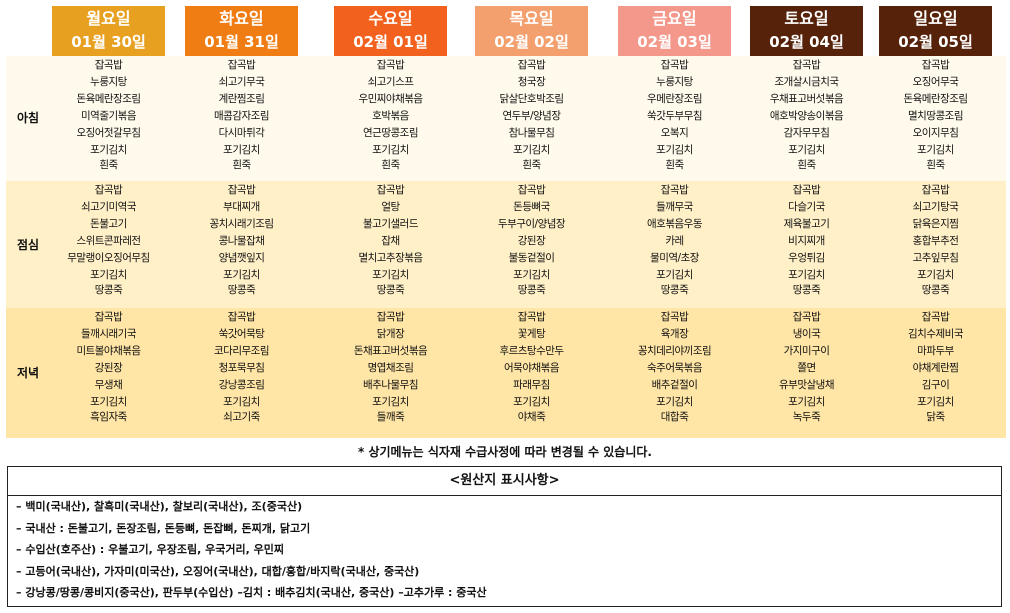 This screenshot has height=613, width=1010. I want to click on menu-item: 얼탕, so click(390, 207).